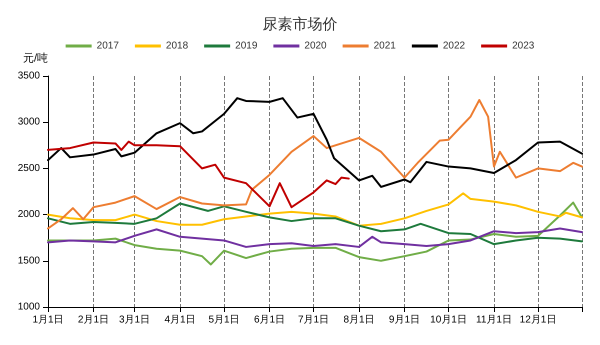 The width and height of the screenshot is (600, 345). What do you see at coordinates (316, 46) in the screenshot?
I see `legend-label: 2020` at bounding box center [316, 46].